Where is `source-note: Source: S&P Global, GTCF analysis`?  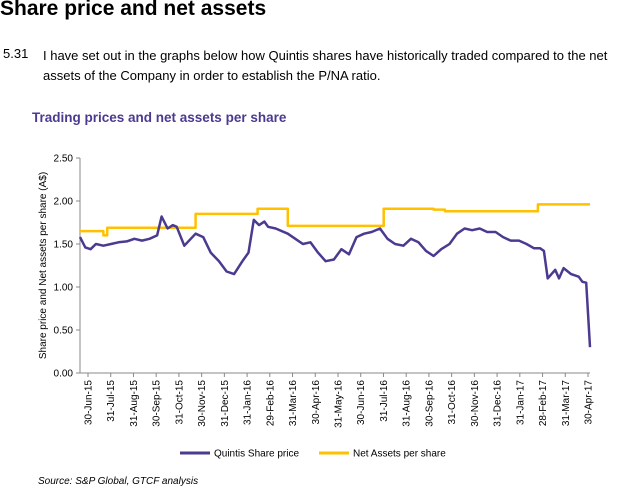 source-note: Source: S&P Global, GTCF analysis is located at coordinates (118, 481).